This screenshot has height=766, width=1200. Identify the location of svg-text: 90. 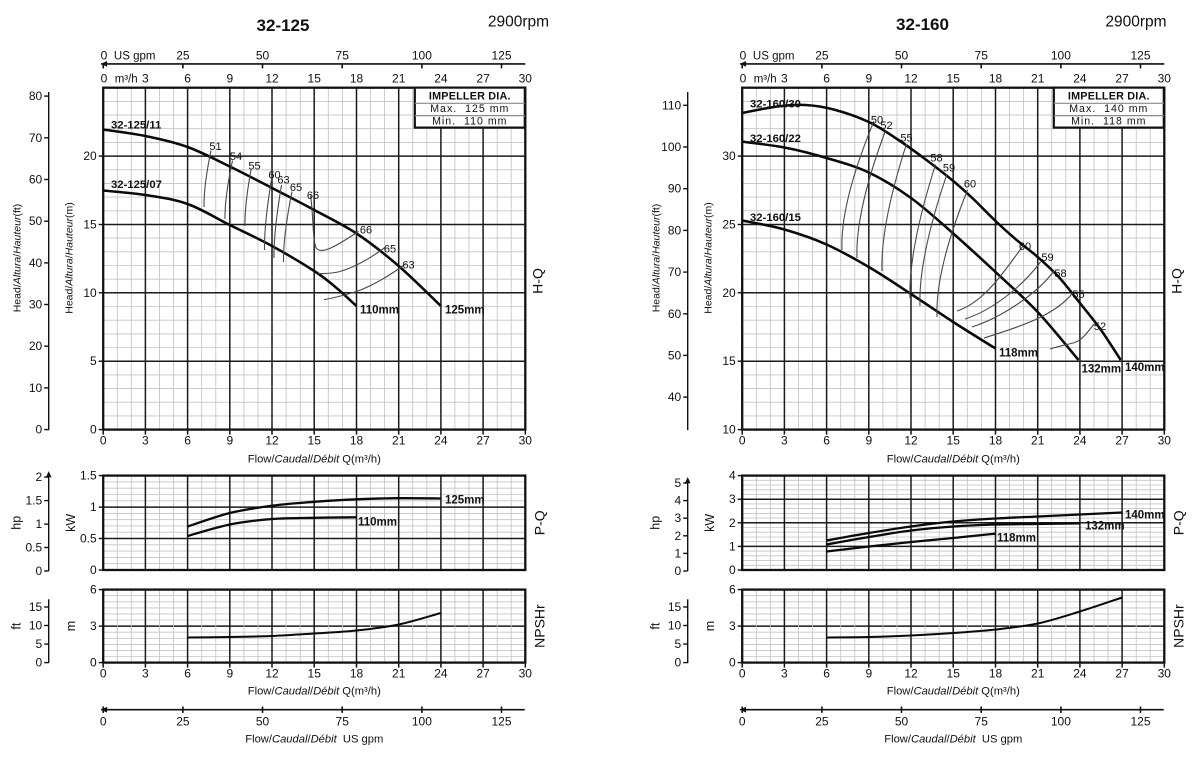
(675, 189).